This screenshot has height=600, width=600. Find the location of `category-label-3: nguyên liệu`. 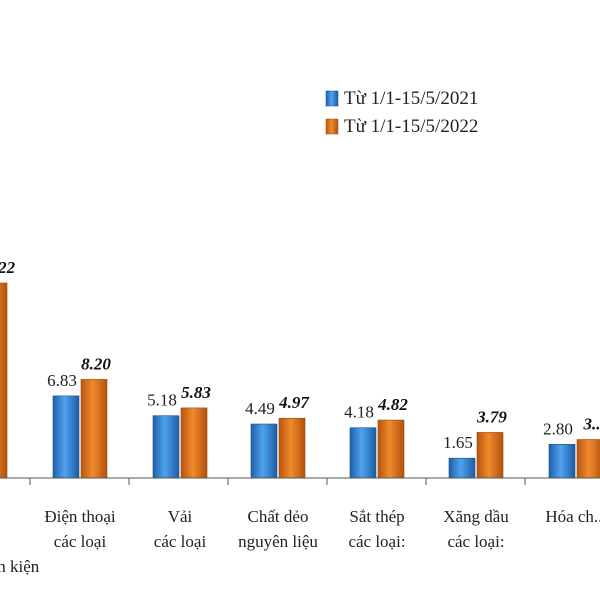

category-label-3: nguyên liệu is located at coordinates (278, 541).